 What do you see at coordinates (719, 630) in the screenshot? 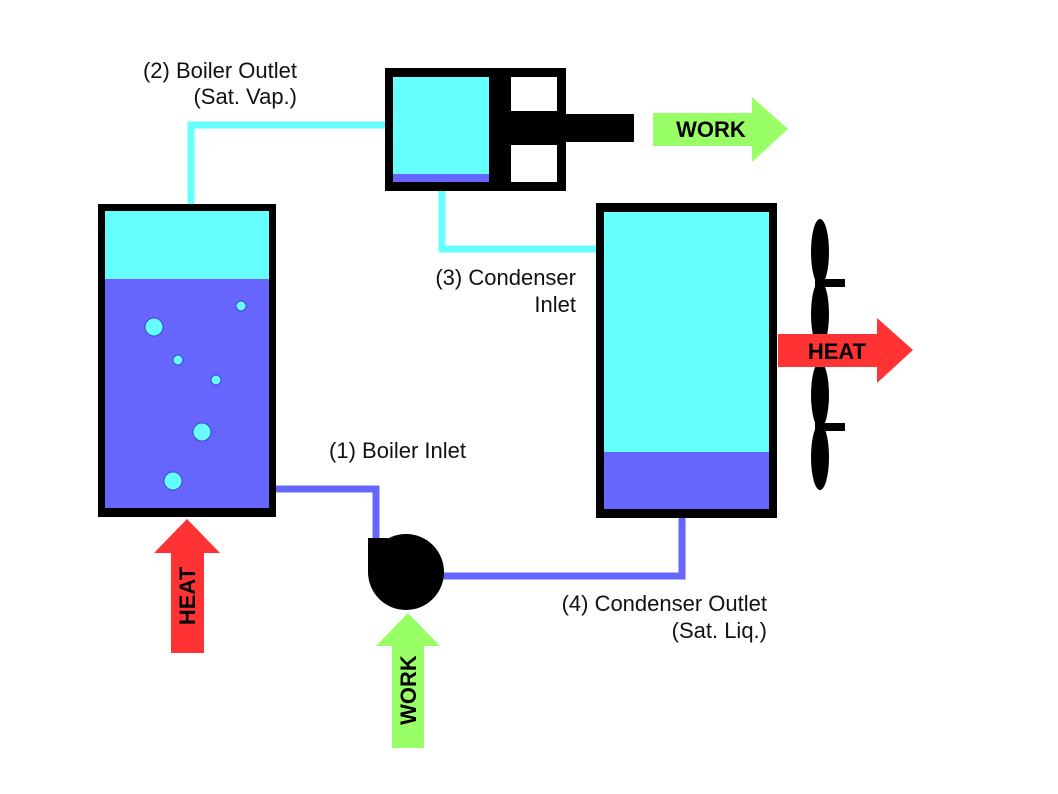
I see `condenser-outlet-sublabel: (Sat. Liq.)` at bounding box center [719, 630].